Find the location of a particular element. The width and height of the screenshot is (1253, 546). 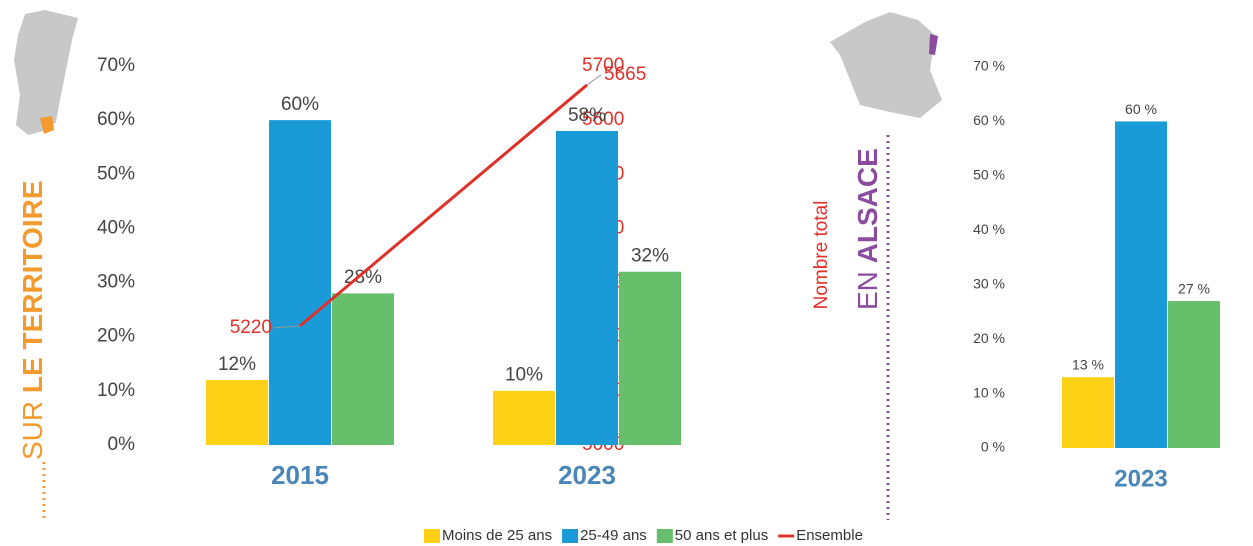

y-tick-label: 40% is located at coordinates (116, 227).